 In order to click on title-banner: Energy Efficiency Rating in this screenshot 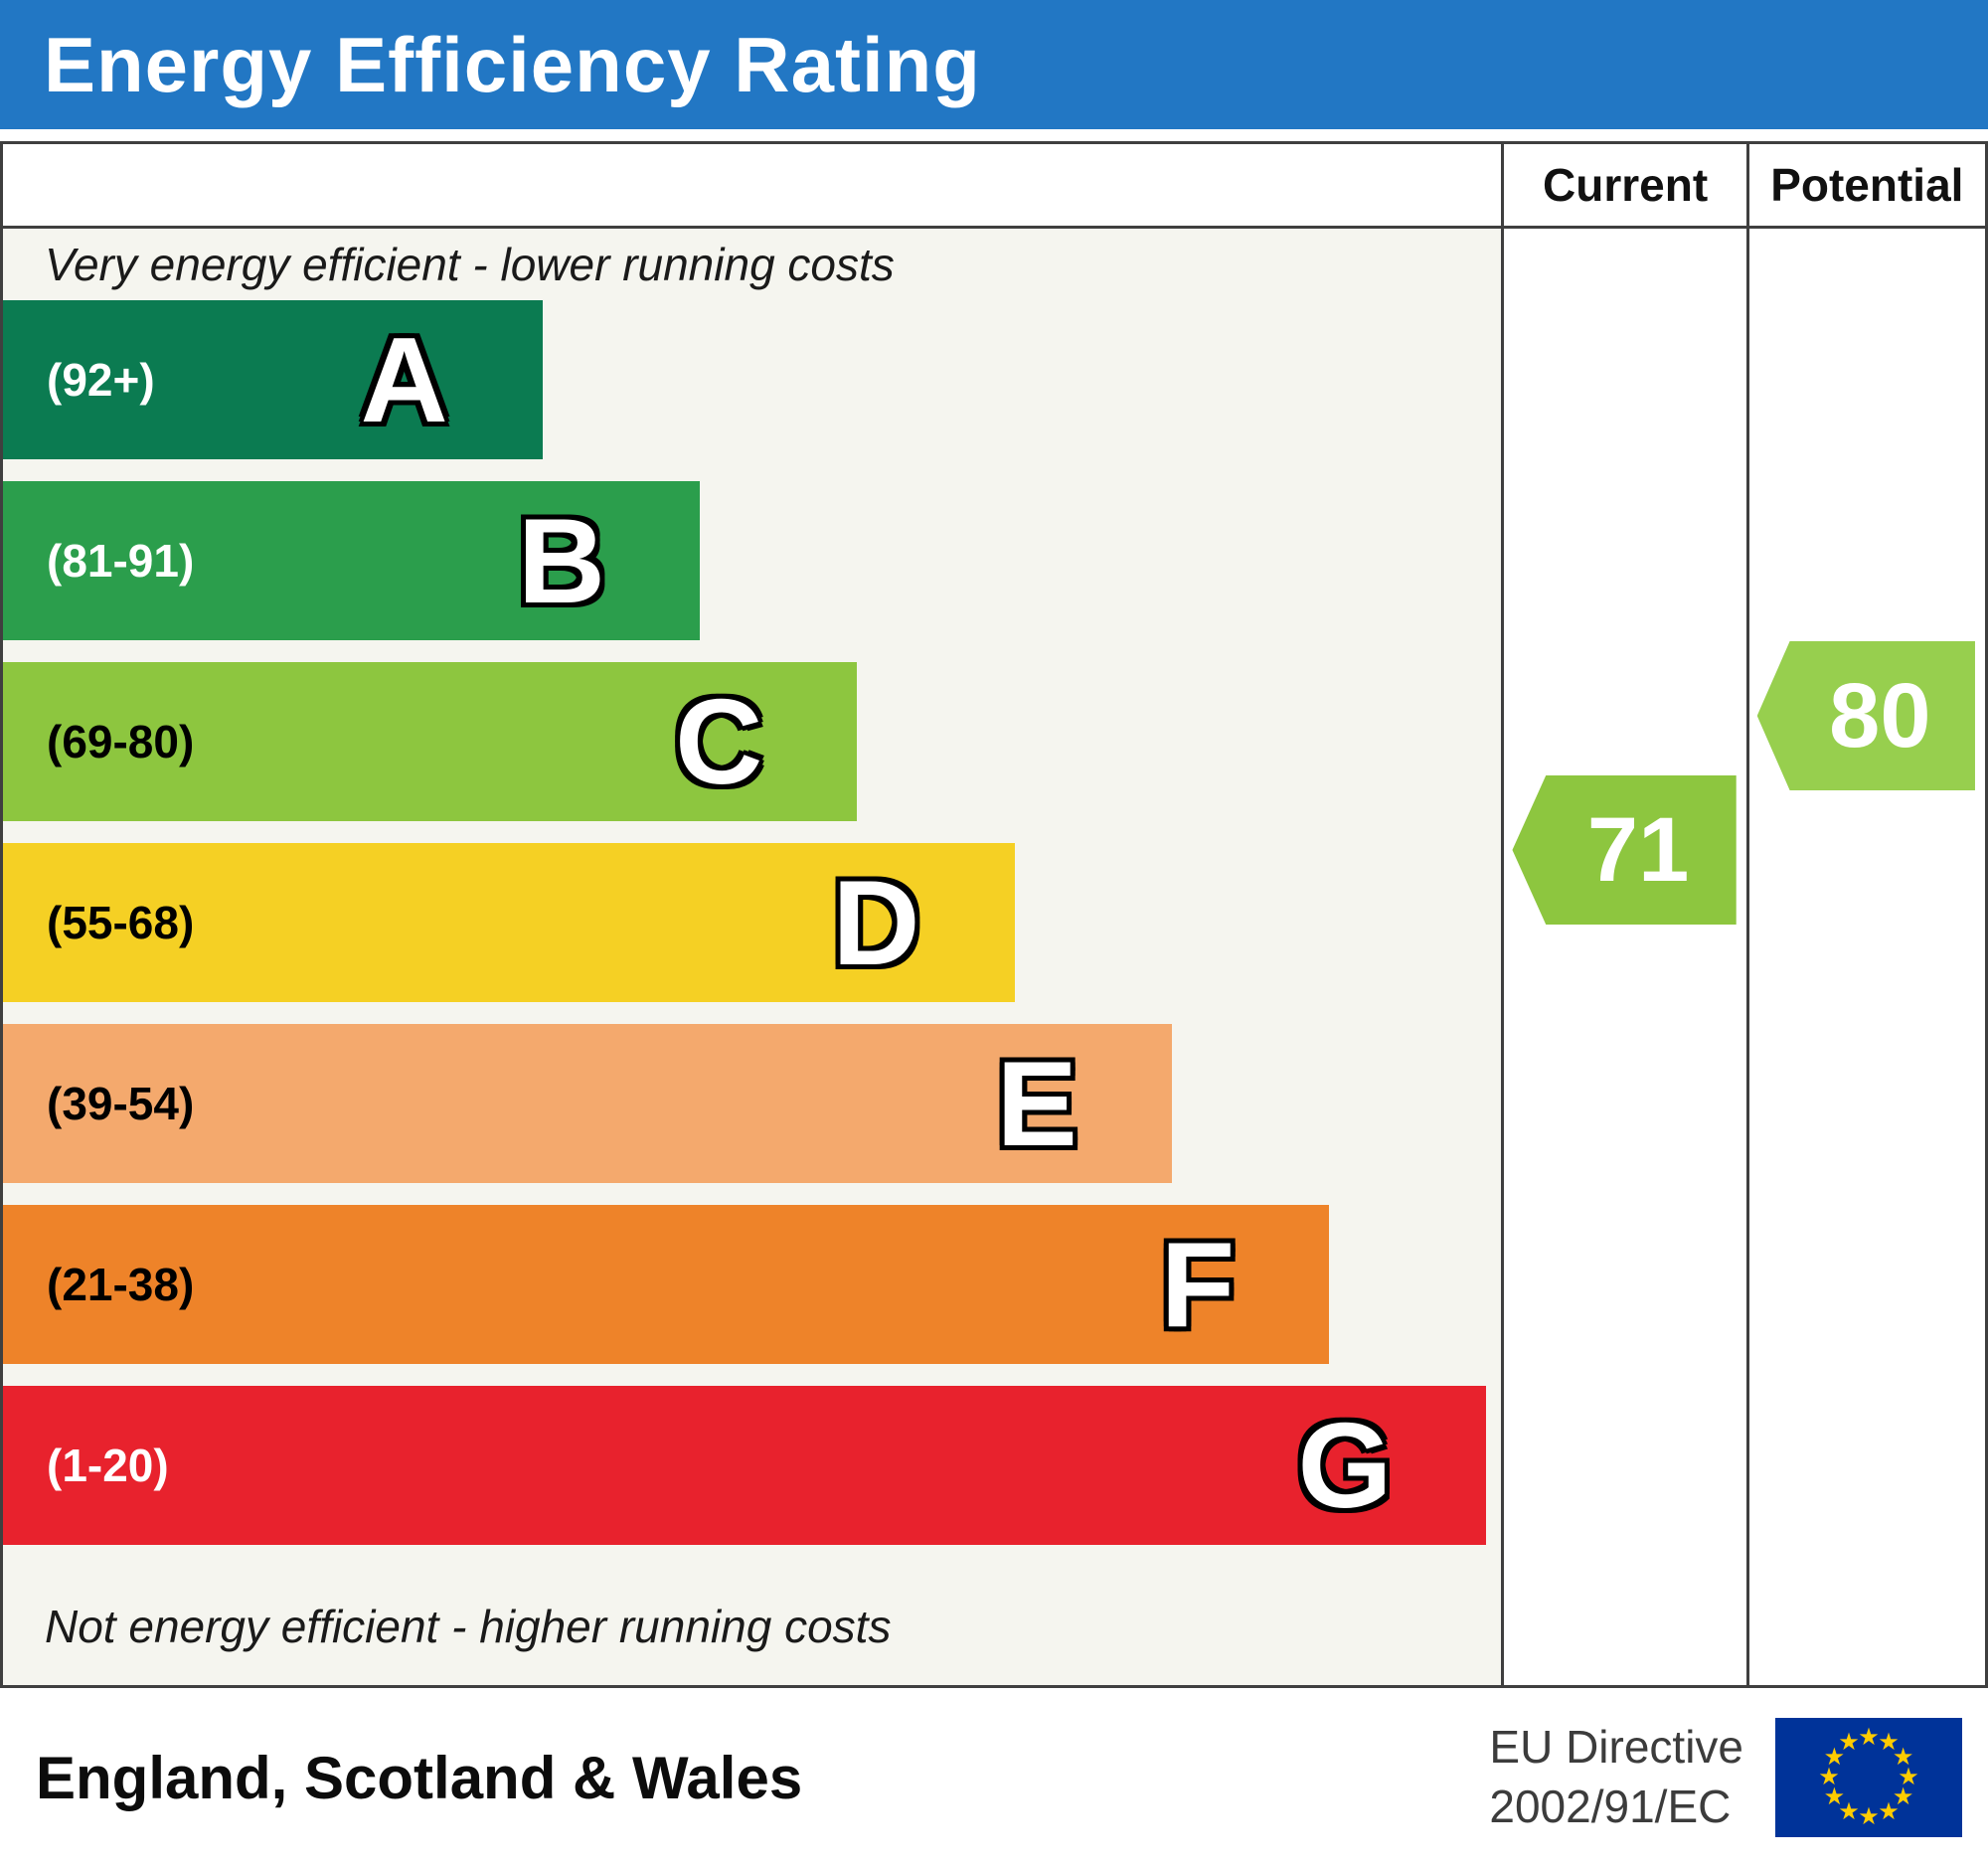, I will do `click(994, 64)`.